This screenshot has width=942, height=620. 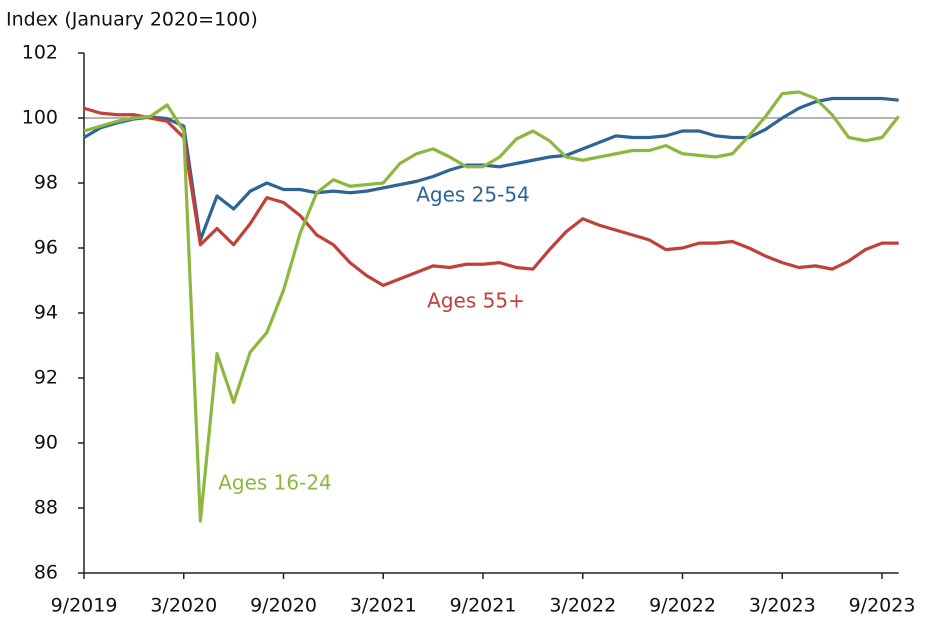 I want to click on x-tick-label: 3/2023, so click(x=782, y=606).